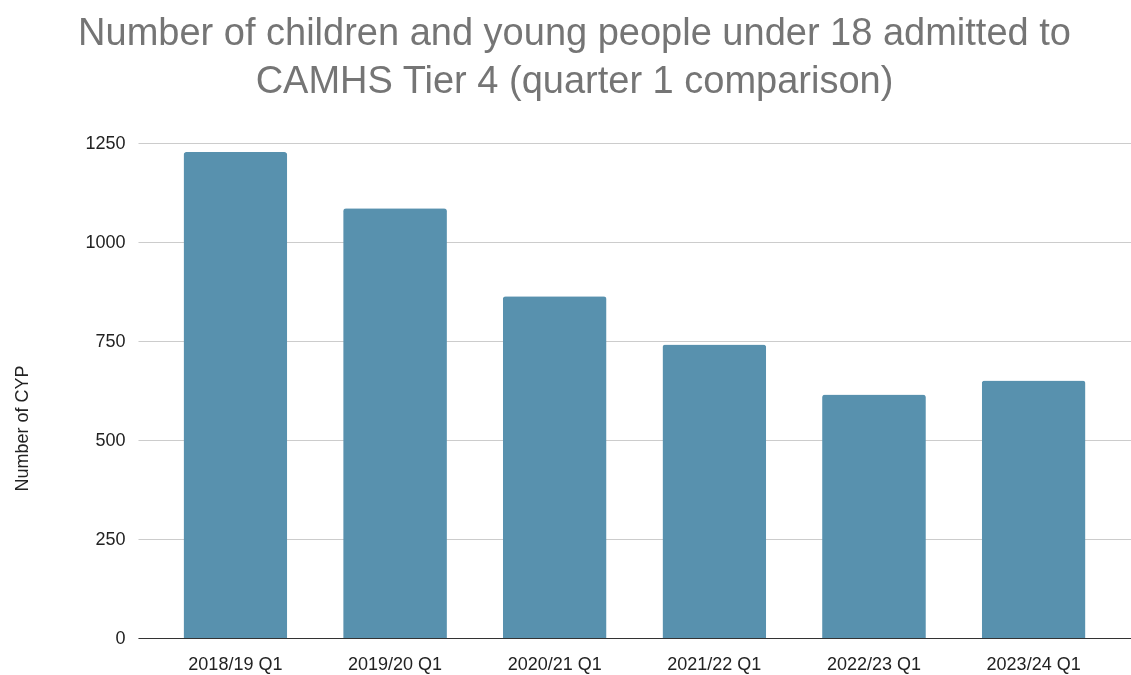  I want to click on y-tick-label: 1250, so click(105, 142).